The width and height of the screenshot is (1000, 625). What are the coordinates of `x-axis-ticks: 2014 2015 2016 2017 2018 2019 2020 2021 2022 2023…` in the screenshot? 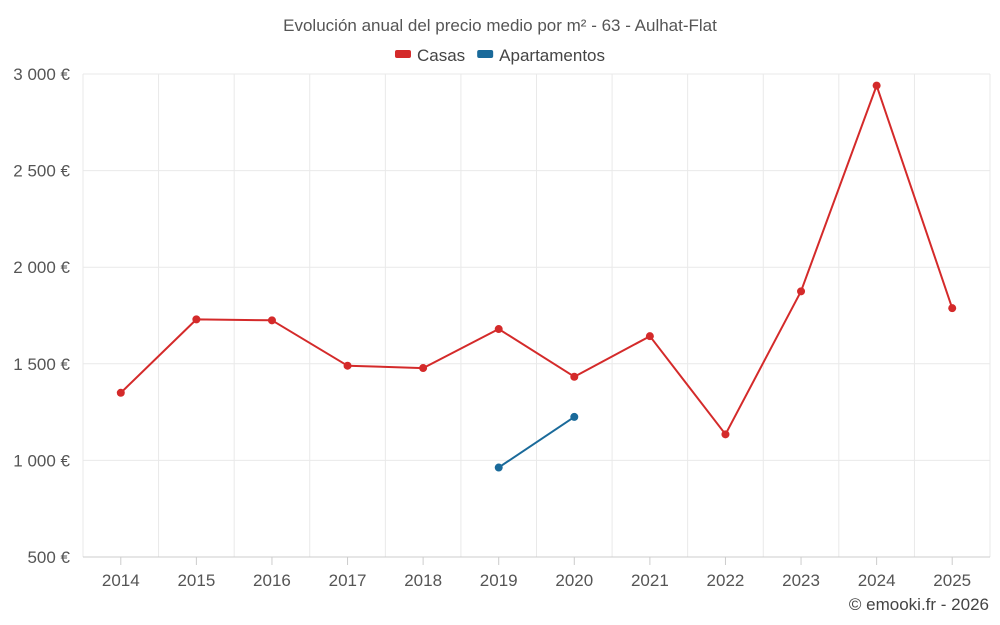 It's located at (536, 573).